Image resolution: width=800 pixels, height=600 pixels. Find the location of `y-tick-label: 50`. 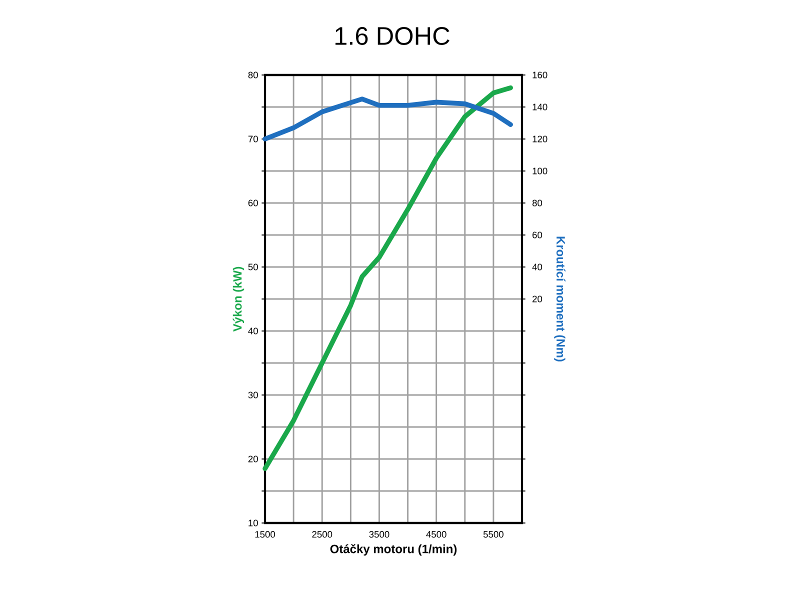

y-tick-label: 50 is located at coordinates (253, 267).